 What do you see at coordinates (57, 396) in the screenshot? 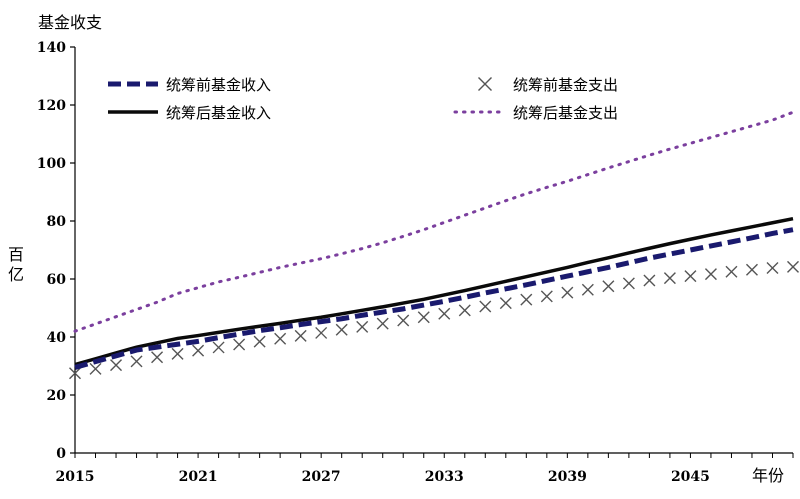
I see `y-tick-label: 20` at bounding box center [57, 396].